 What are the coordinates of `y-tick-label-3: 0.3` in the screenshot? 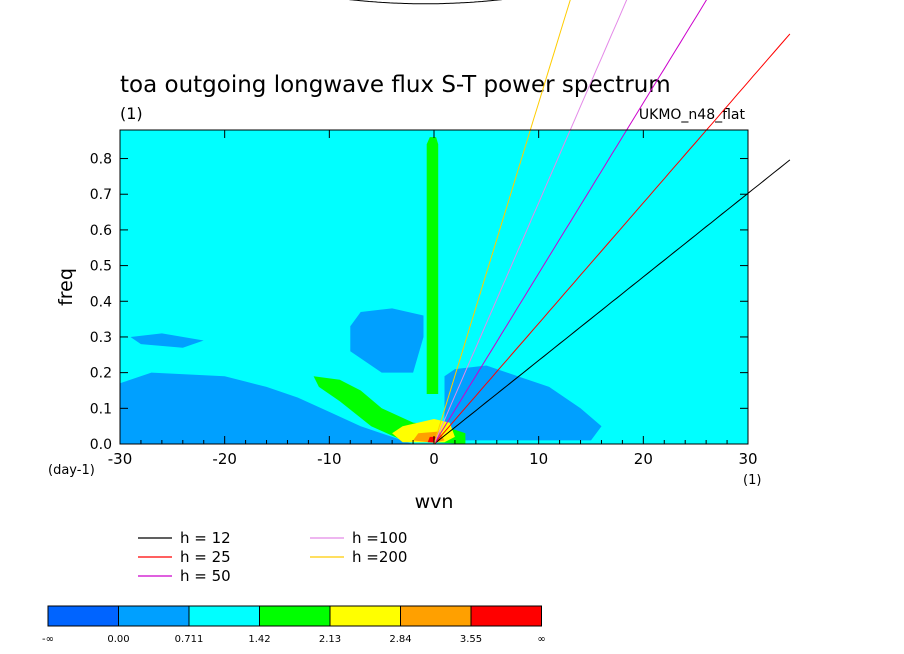 It's located at (101, 338).